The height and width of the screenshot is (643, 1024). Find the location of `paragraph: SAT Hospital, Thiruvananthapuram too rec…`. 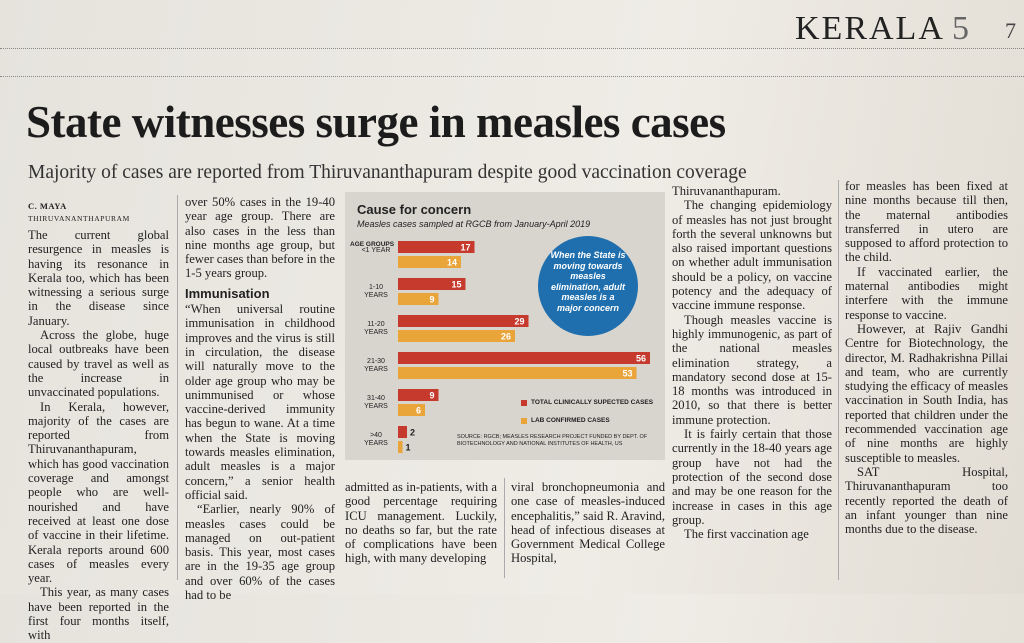

paragraph: SAT Hospital, Thiruvananthapuram too rec… is located at coordinates (926, 500).